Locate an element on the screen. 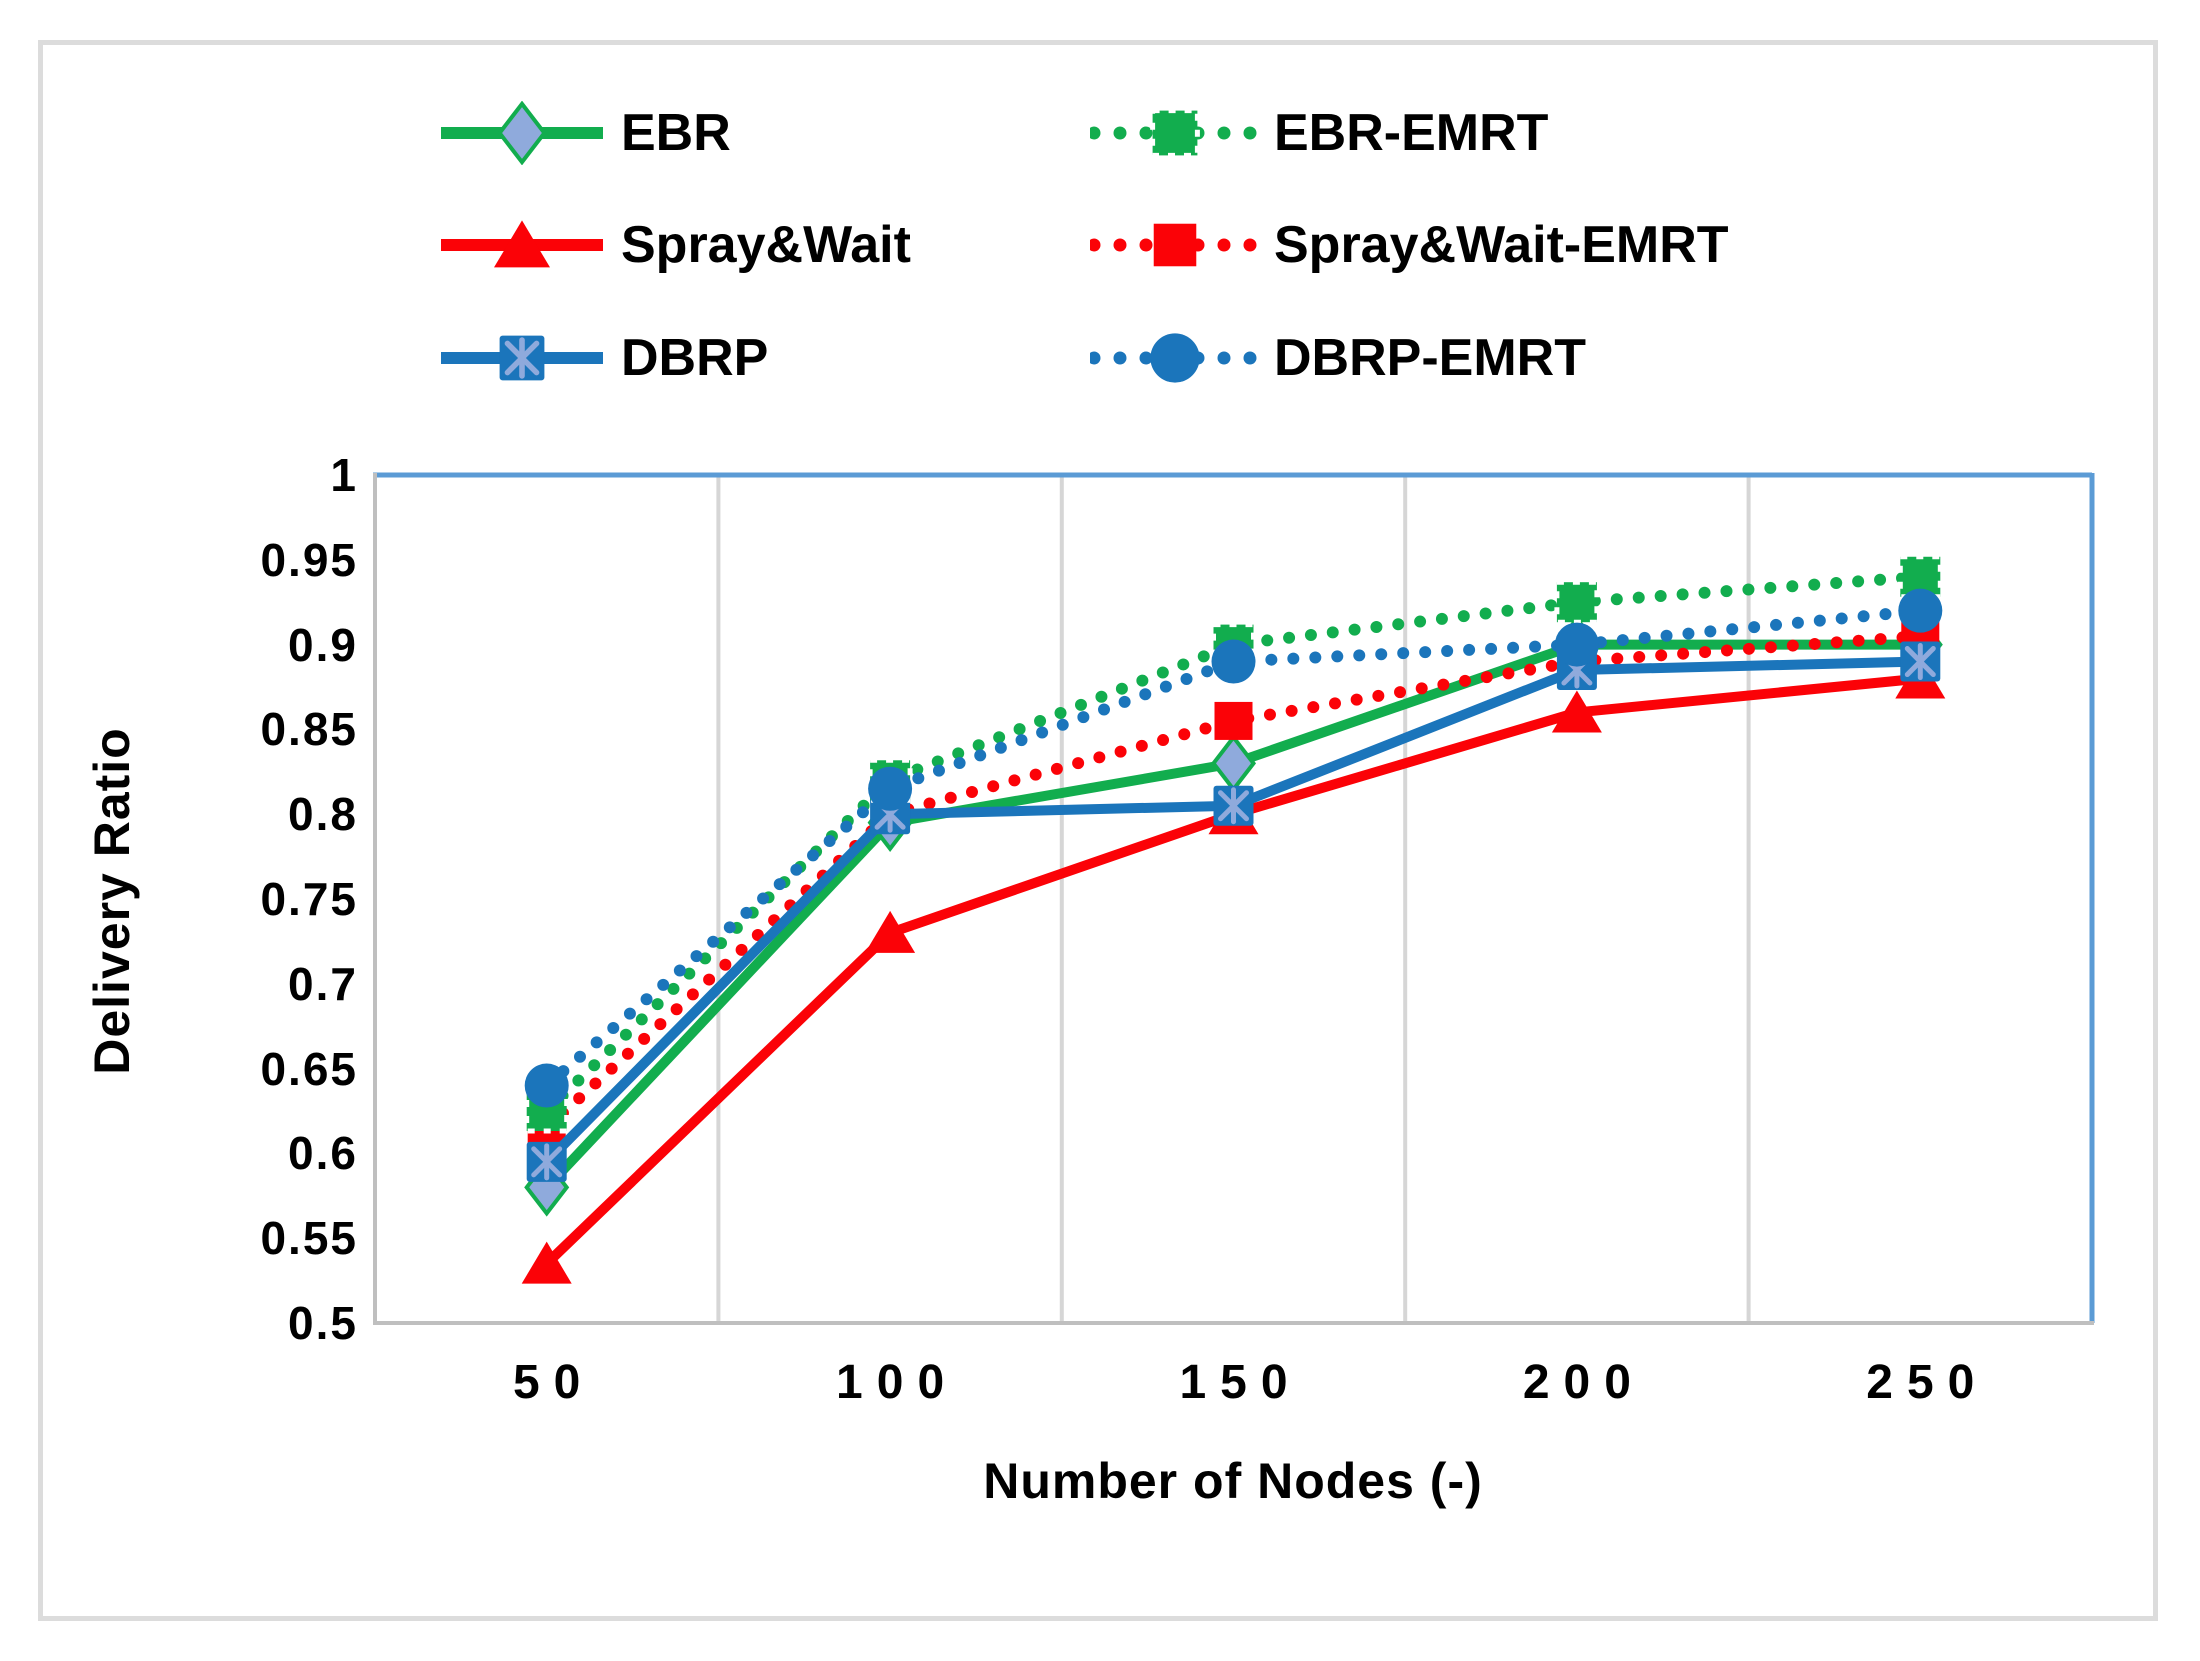 The height and width of the screenshot is (1661, 2200). y-tick-label: 0.85 is located at coordinates (309, 729).